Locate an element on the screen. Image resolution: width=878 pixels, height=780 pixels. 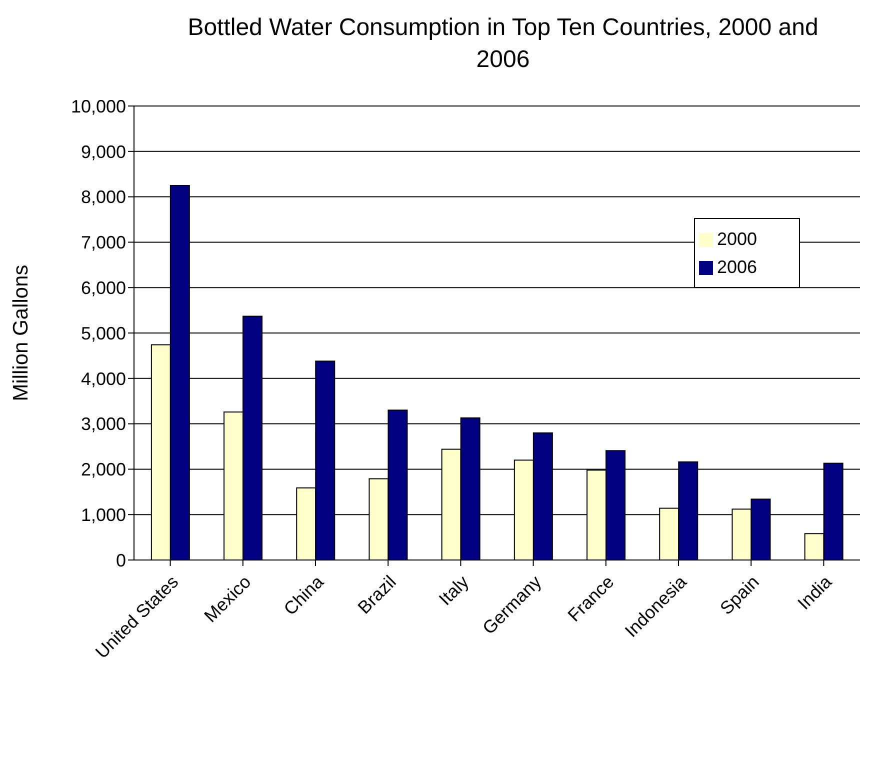
y-tick-label: 8,000 is located at coordinates (103, 197).